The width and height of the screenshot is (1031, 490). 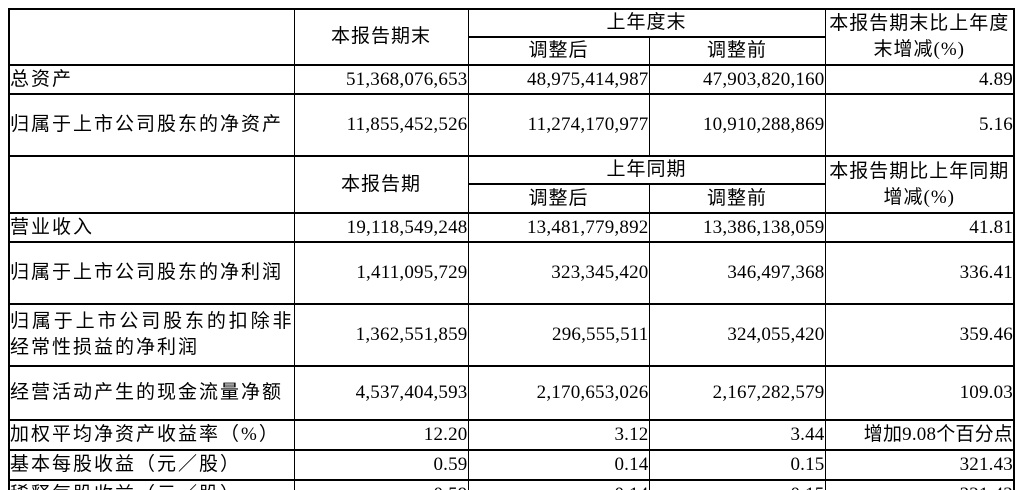 I want to click on row-label: 基本每股收益（元／股）, so click(x=151, y=465).